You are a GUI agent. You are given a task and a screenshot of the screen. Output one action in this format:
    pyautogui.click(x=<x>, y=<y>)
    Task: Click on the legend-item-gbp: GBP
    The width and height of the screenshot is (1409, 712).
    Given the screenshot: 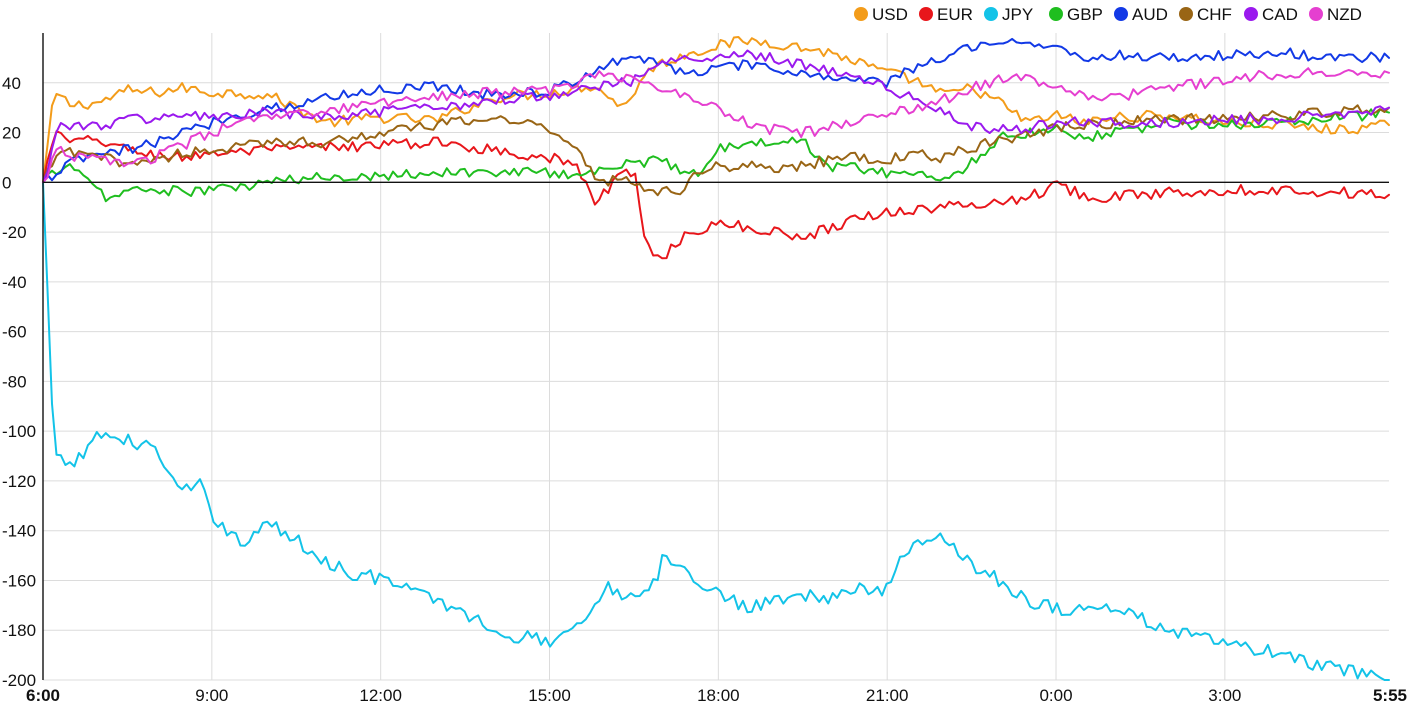 What is the action you would take?
    pyautogui.click(x=1076, y=14)
    